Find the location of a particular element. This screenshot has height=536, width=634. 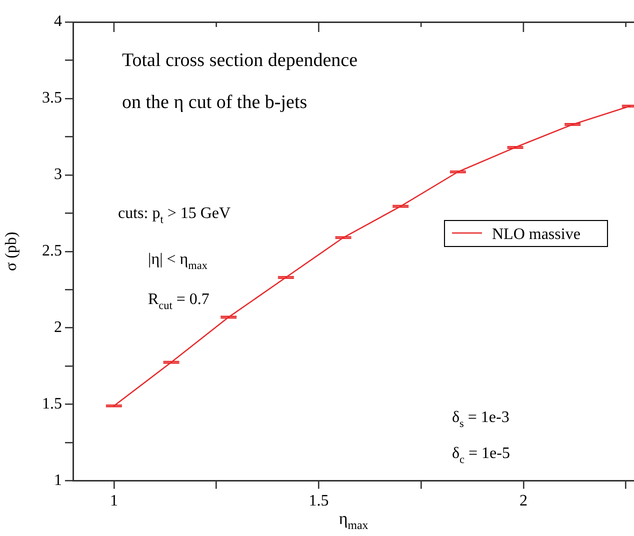

annotation: Total cross section dependence is located at coordinates (240, 60).